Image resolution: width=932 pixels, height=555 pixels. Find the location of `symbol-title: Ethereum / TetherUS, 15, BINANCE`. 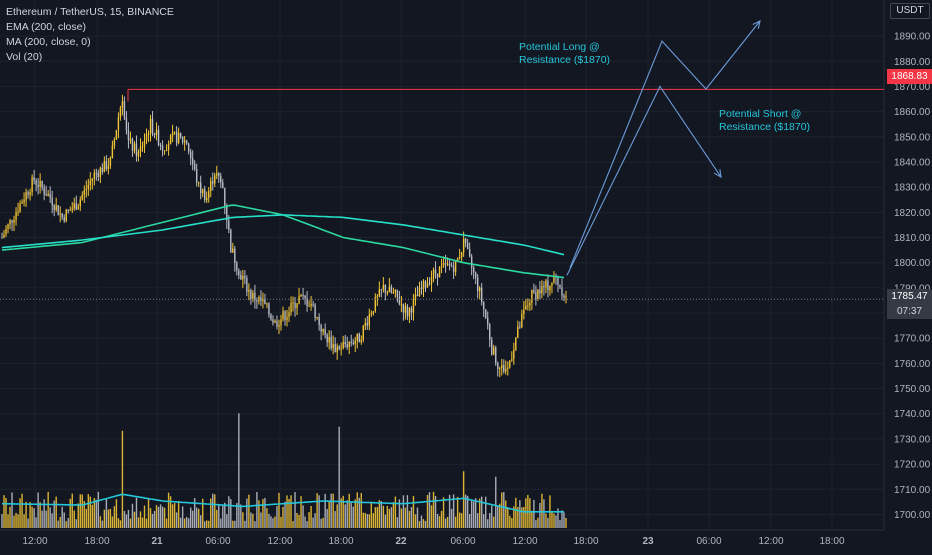

symbol-title: Ethereum / TetherUS, 15, BINANCE is located at coordinates (90, 12).